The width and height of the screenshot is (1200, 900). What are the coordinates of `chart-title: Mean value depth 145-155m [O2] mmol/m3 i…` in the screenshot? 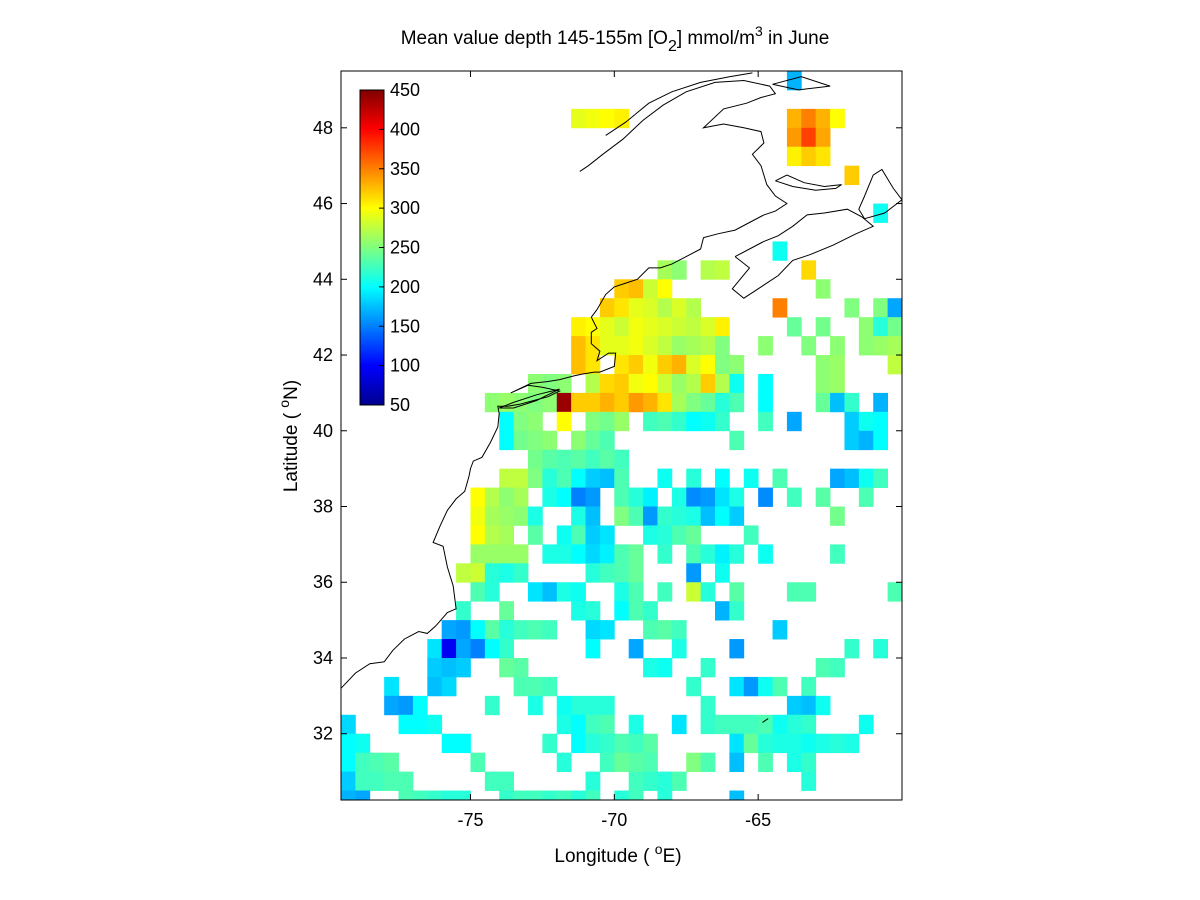 It's located at (615, 39).